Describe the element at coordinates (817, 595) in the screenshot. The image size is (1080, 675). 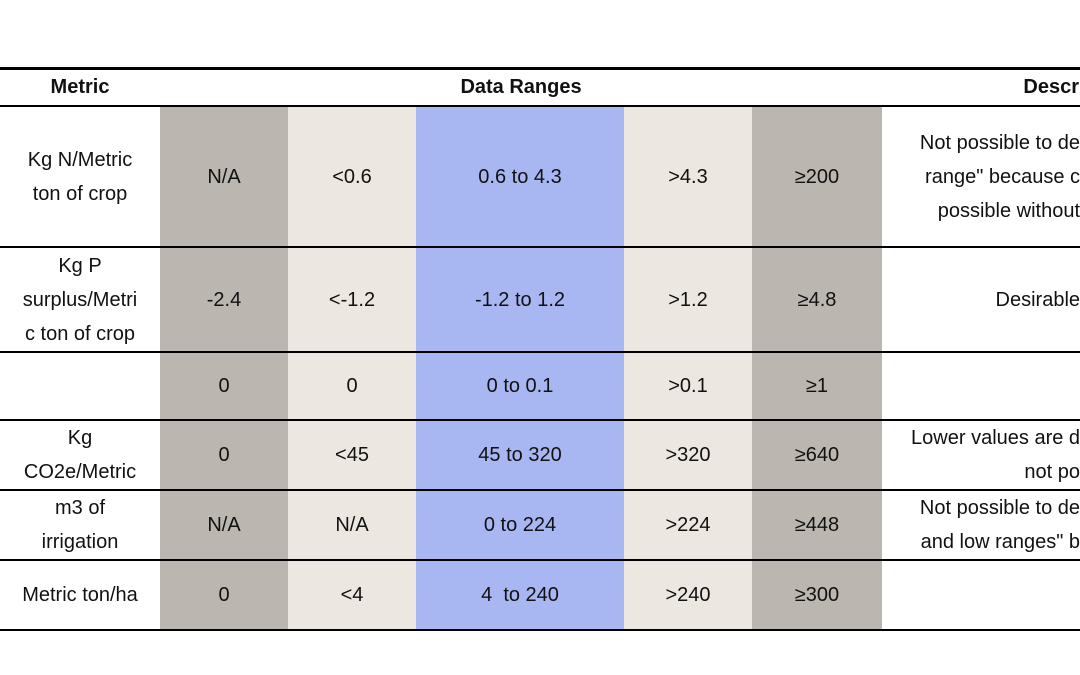
I see `range-cell: ≥300` at that location.